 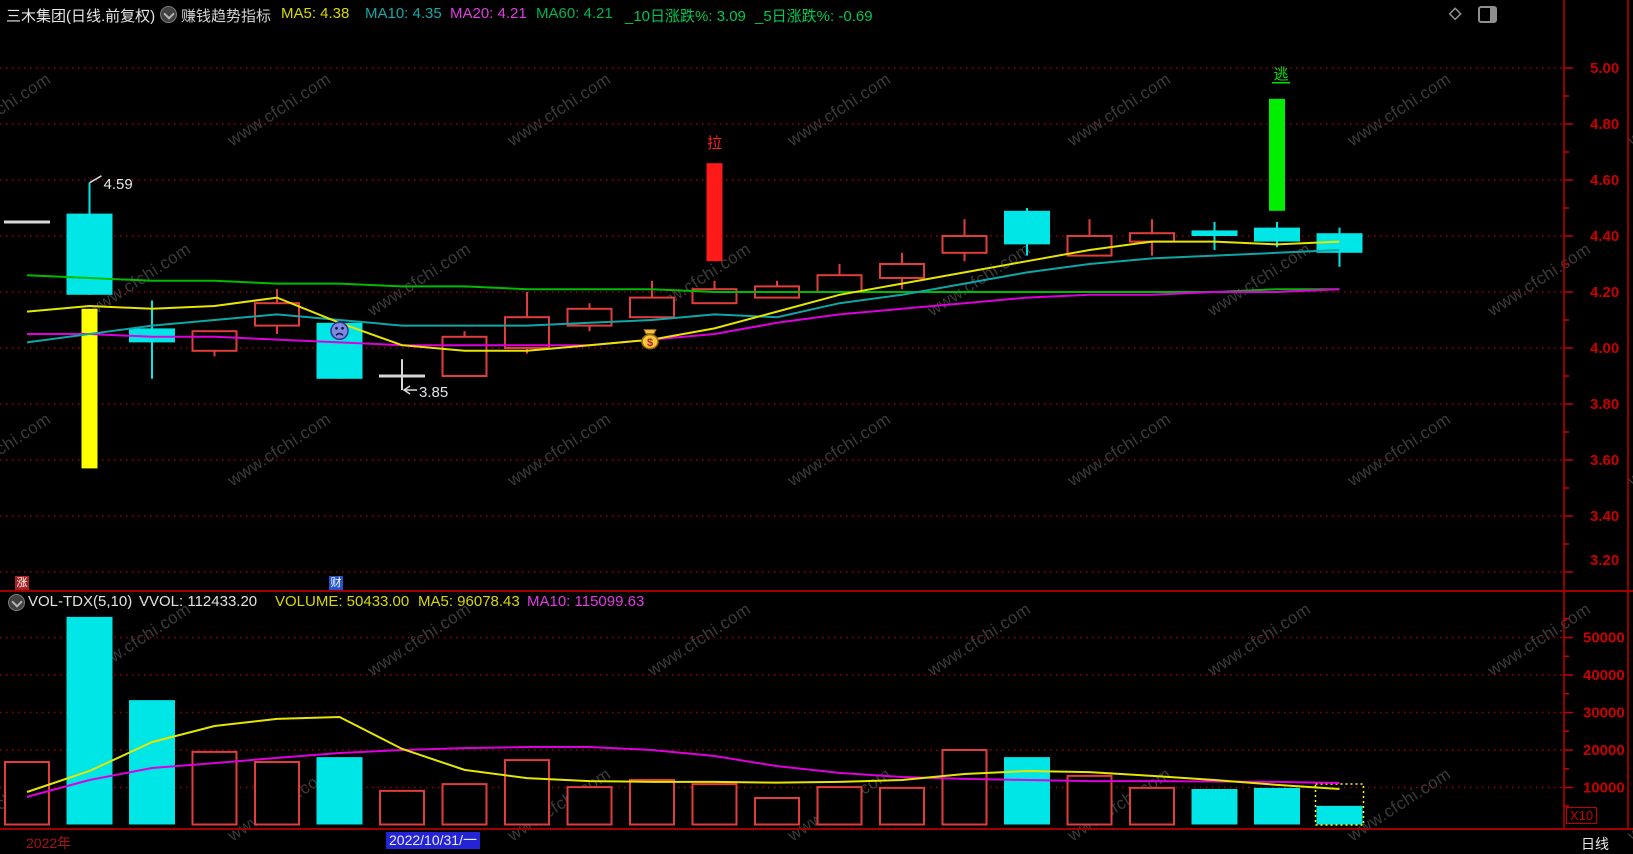 What do you see at coordinates (1277, 154) in the screenshot?
I see `flee-signal-bar` at bounding box center [1277, 154].